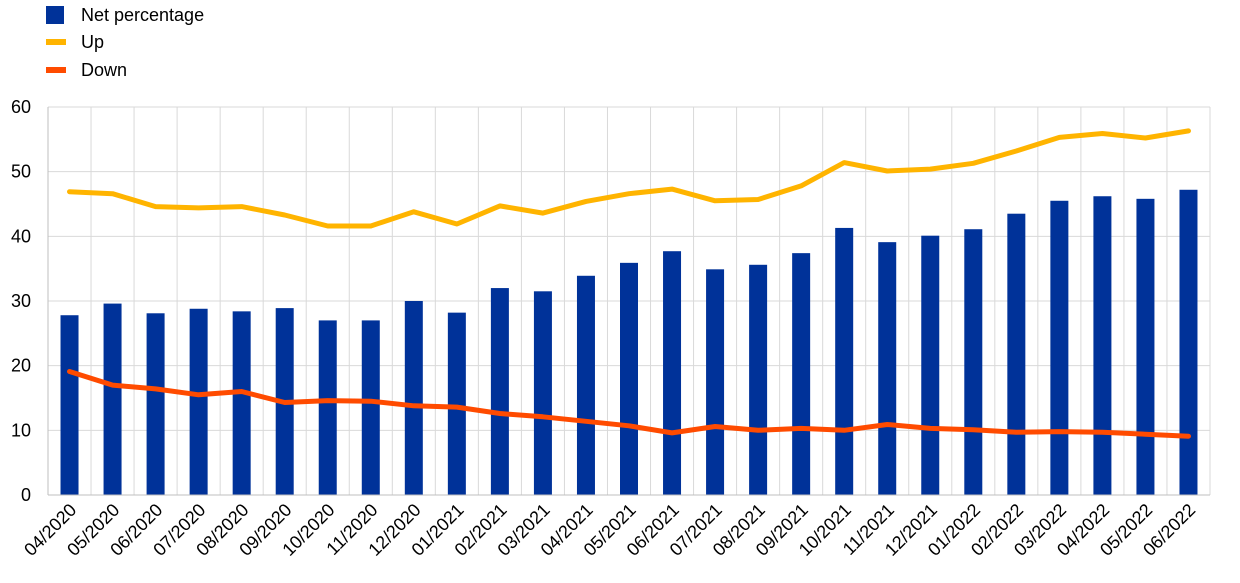 The image size is (1240, 583). What do you see at coordinates (93, 42) in the screenshot?
I see `legend-label-up: Up` at bounding box center [93, 42].